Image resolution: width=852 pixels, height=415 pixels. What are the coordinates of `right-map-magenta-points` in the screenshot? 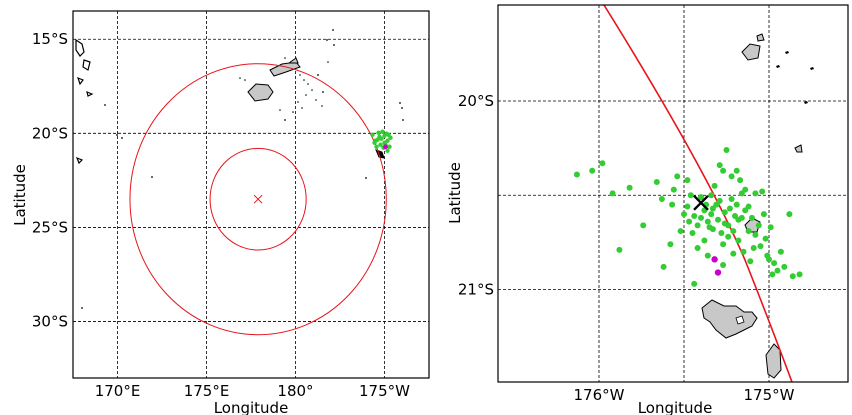 It's located at (716, 266).